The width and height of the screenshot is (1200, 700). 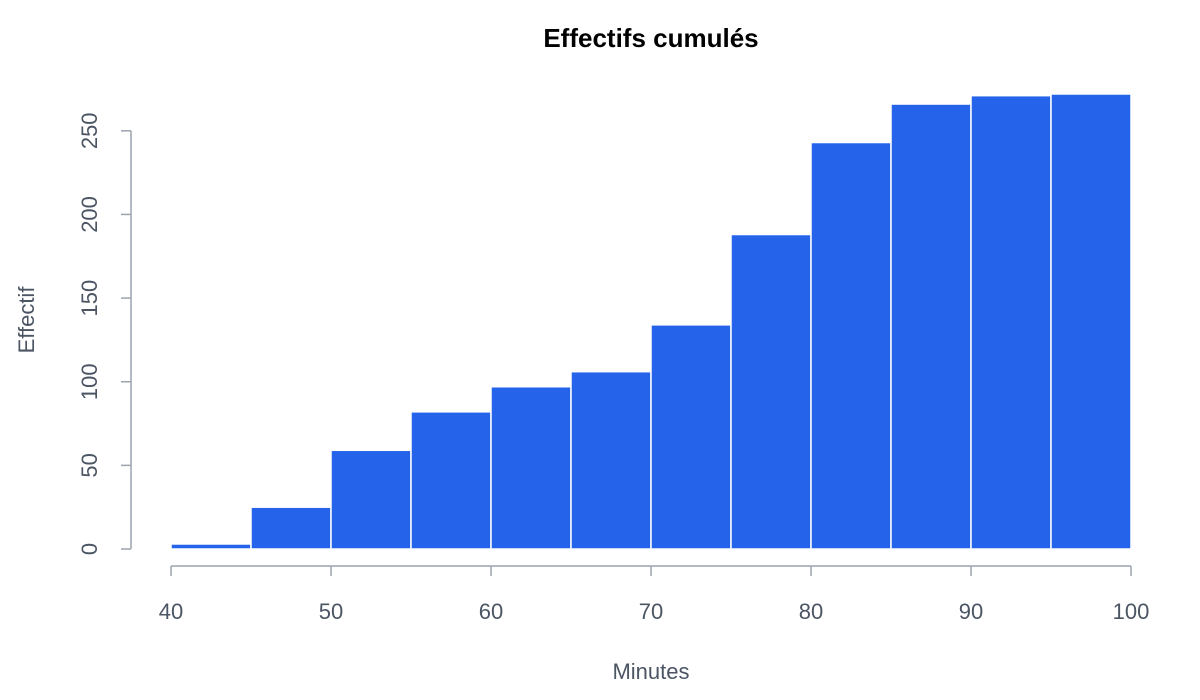 I want to click on x-tick-label: 60, so click(x=491, y=611).